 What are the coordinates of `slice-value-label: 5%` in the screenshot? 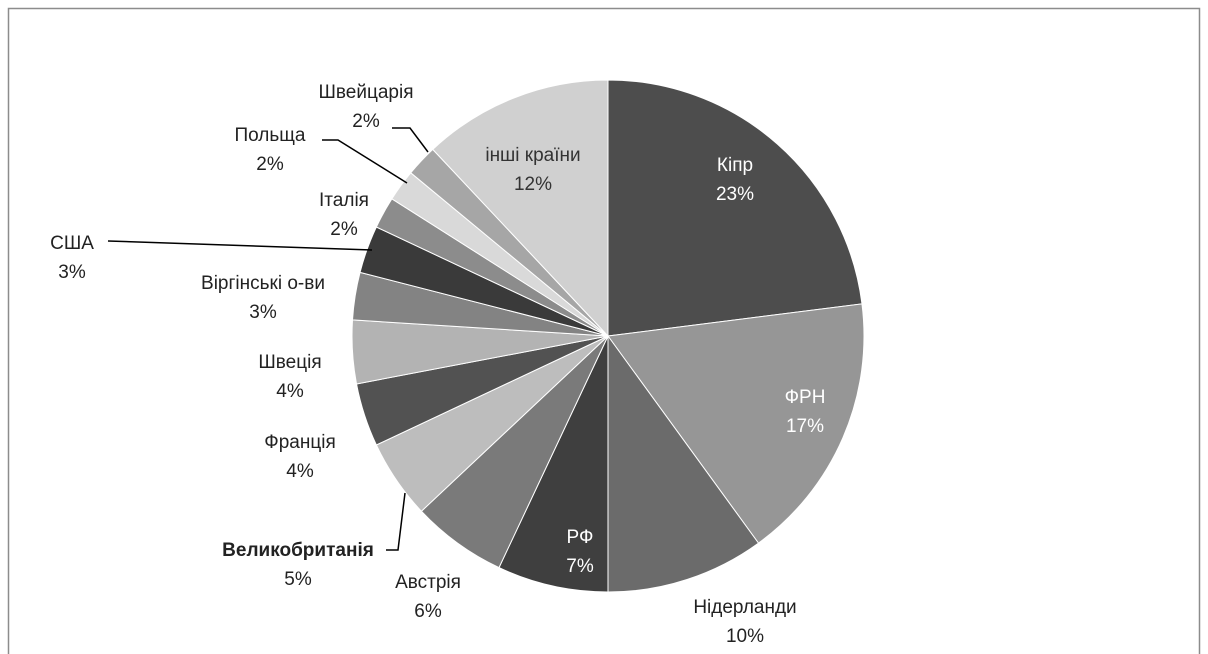 It's located at (298, 579).